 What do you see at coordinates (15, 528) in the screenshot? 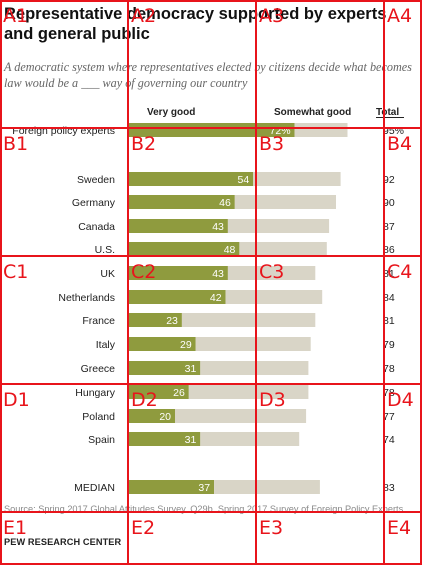
I see `grid-cell-label: E1` at bounding box center [15, 528].